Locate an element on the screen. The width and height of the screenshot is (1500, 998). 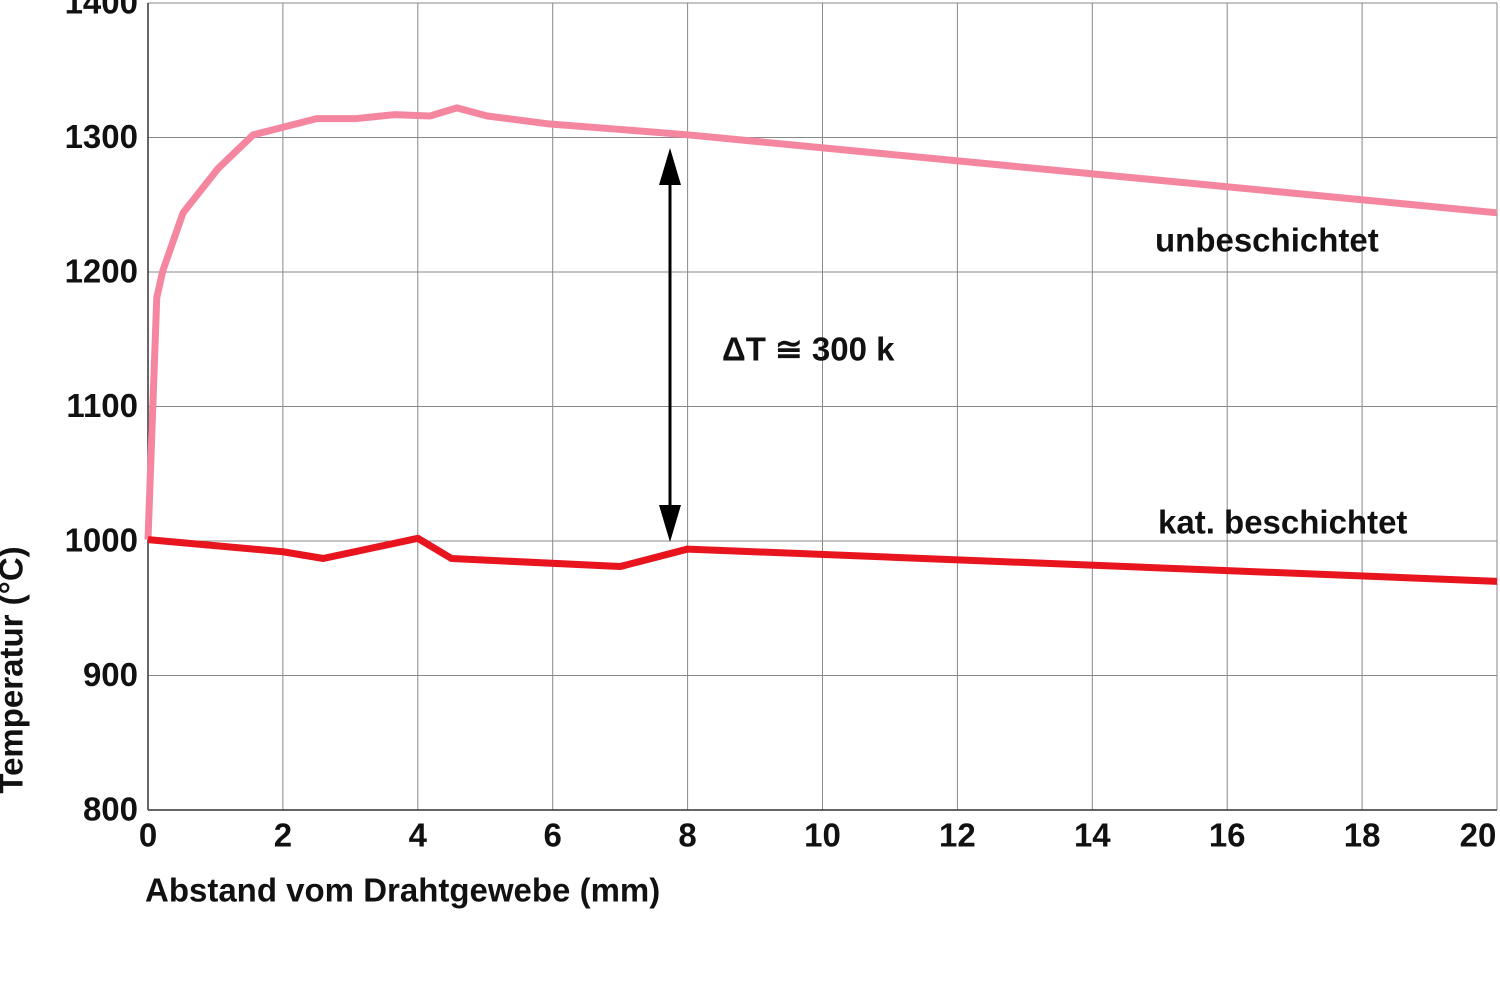
y-axis-label: Temperatur (°C) is located at coordinates (15, 669).